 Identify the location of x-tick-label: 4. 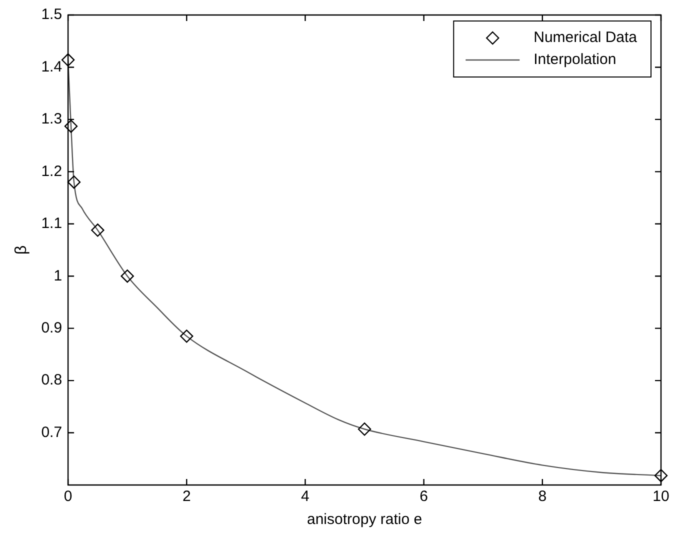
(305, 497).